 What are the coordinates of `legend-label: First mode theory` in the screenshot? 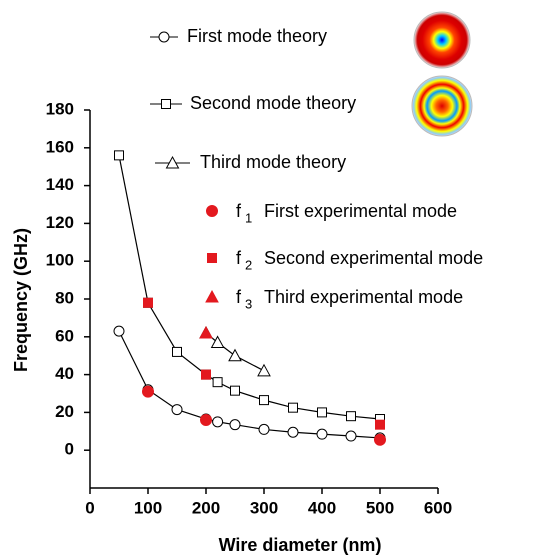 It's located at (257, 36).